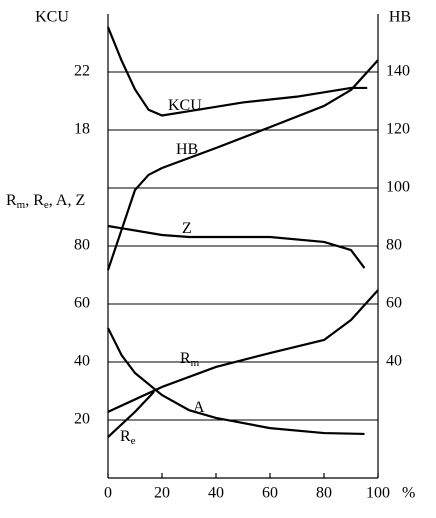 The width and height of the screenshot is (436, 518). What do you see at coordinates (398, 187) in the screenshot?
I see `y2-tick-label: 100` at bounding box center [398, 187].